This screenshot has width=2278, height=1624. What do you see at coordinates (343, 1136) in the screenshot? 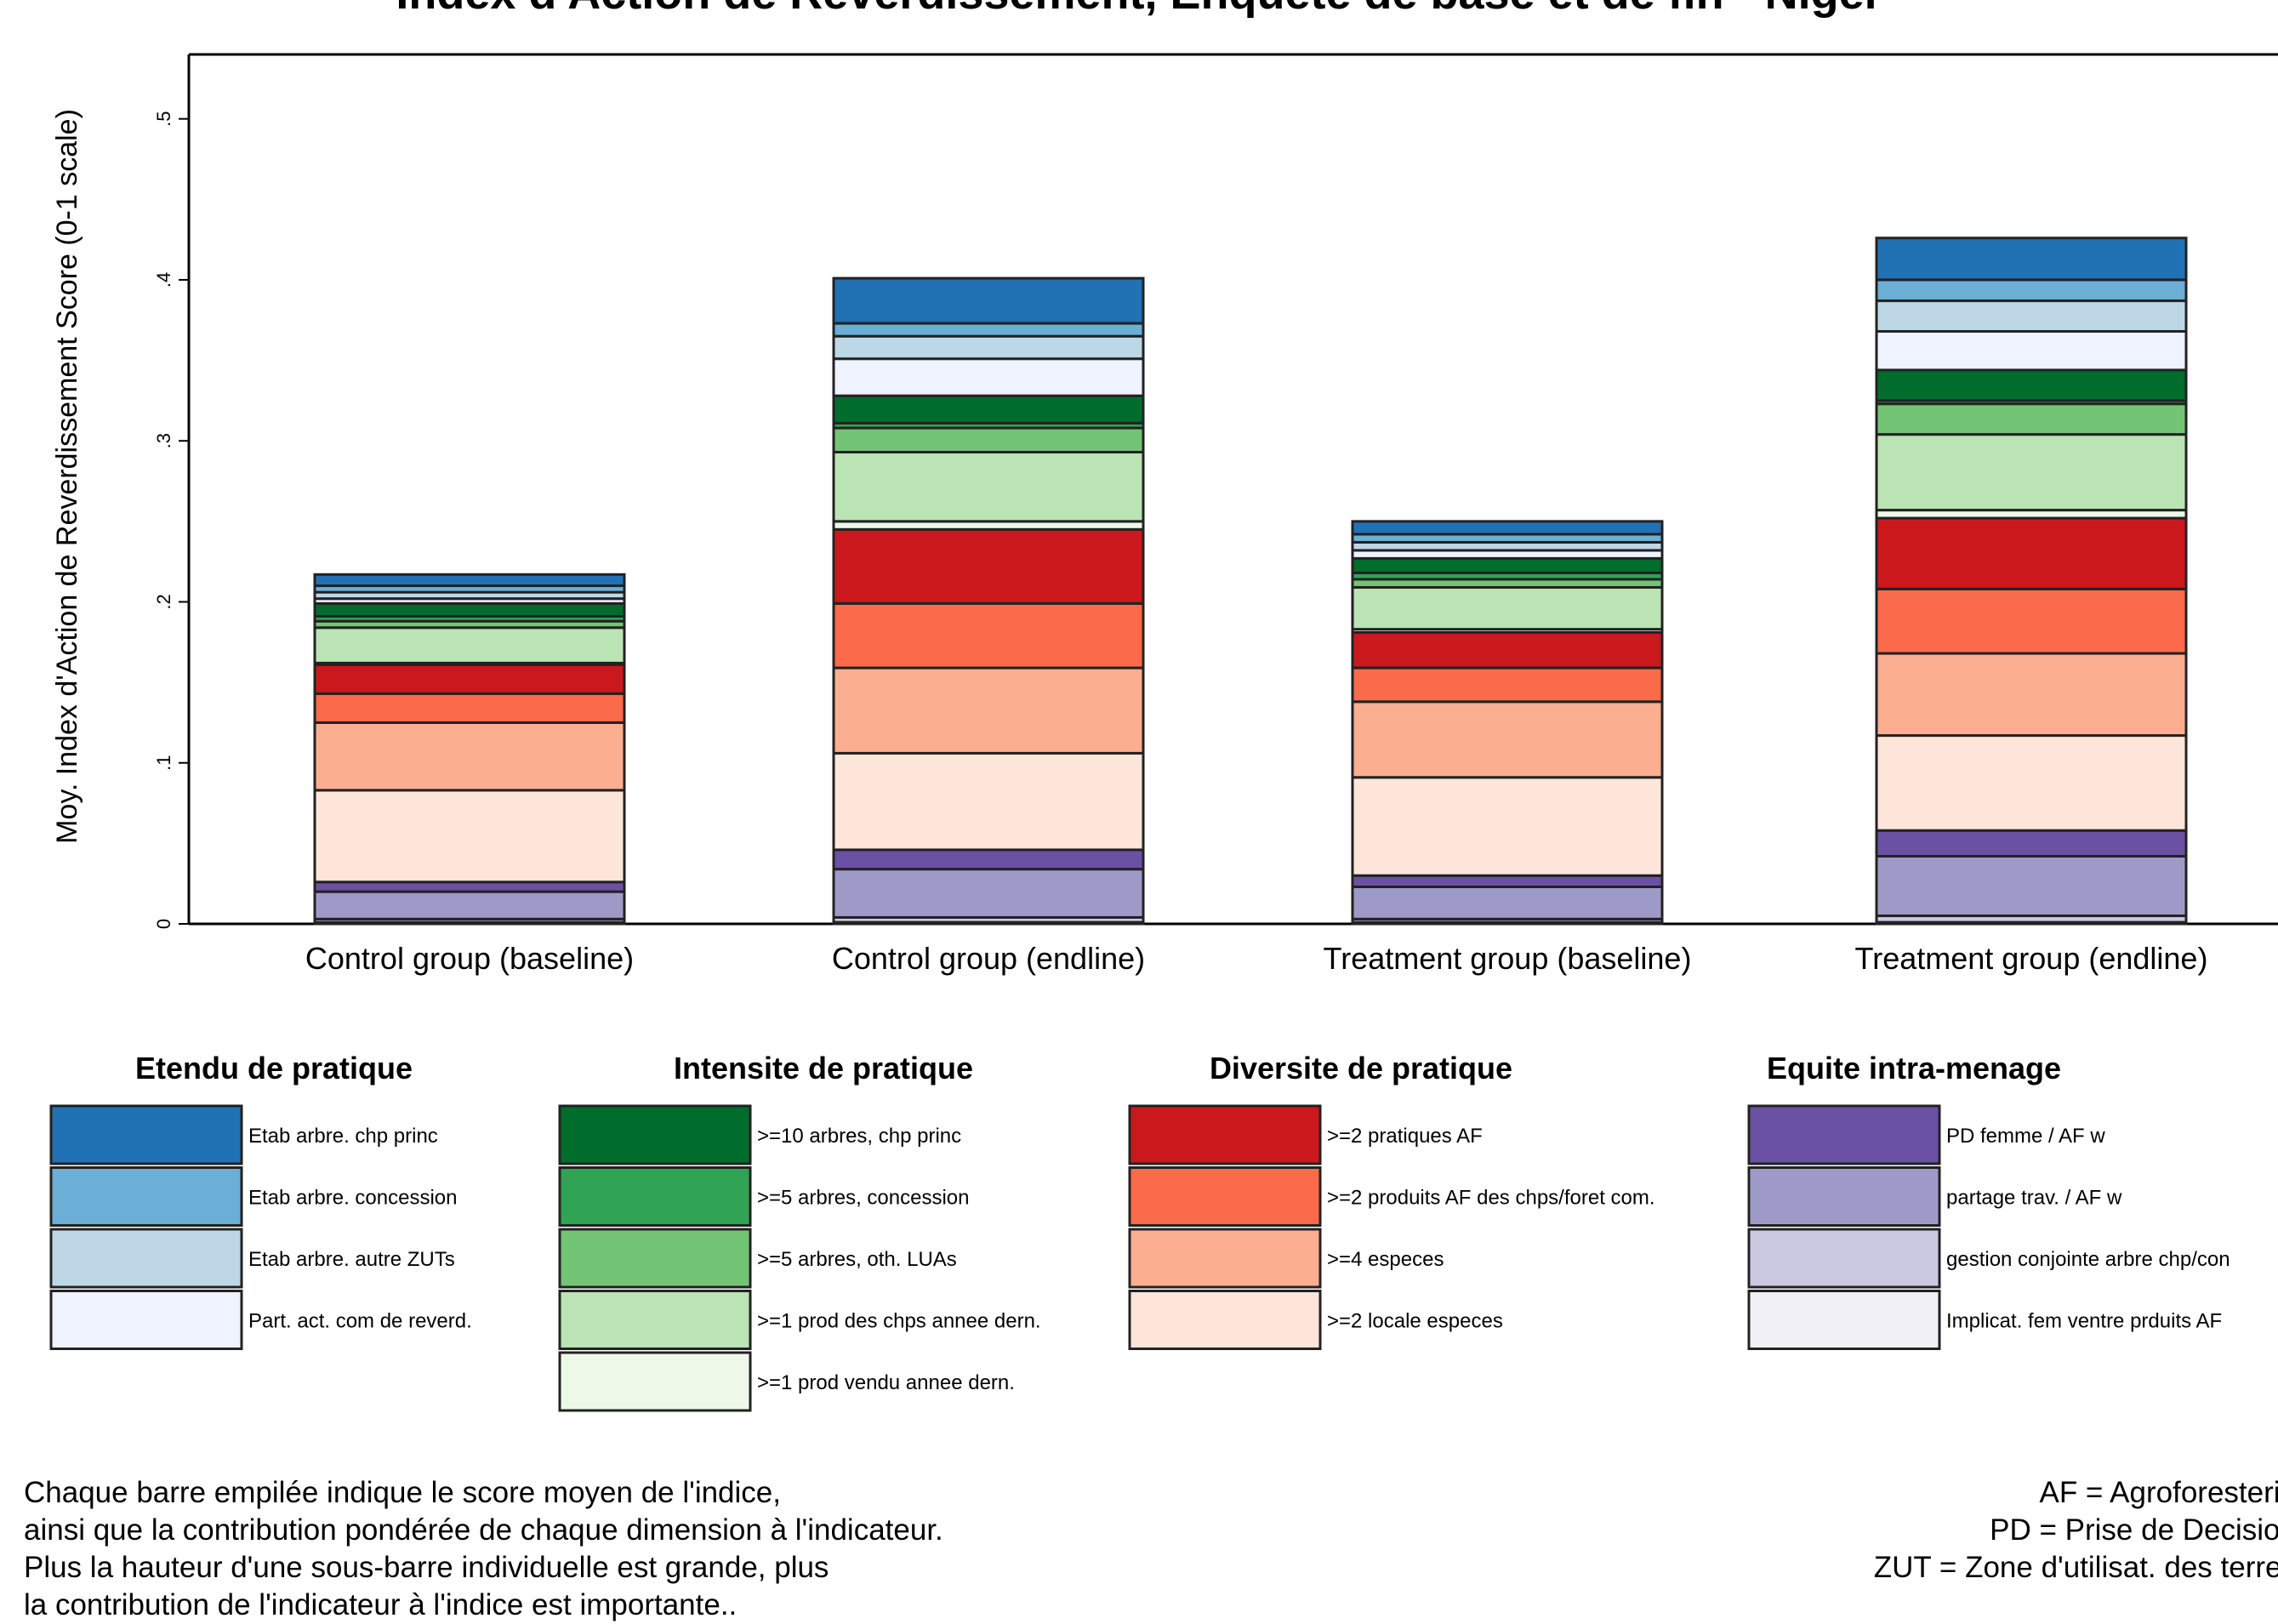
I see `legend-item-label: Etab arbre. chp princ` at bounding box center [343, 1136].